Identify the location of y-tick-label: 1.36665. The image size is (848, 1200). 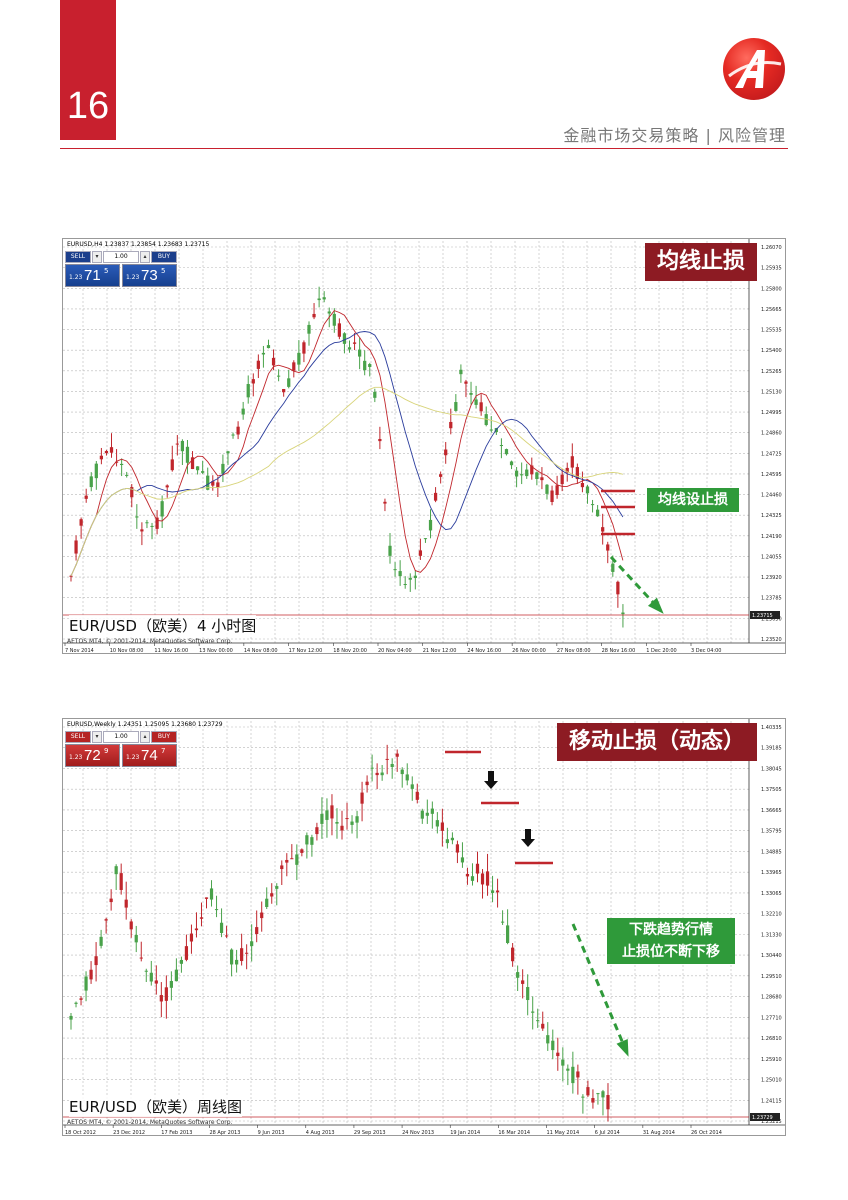
(771, 811).